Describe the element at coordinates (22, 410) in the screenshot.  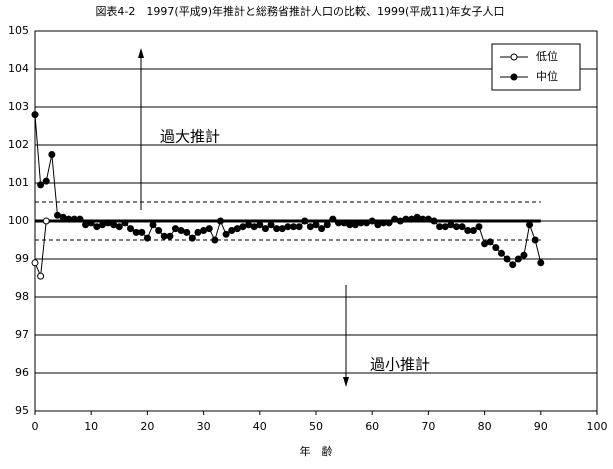
I see `y-tick-label: 95` at that location.